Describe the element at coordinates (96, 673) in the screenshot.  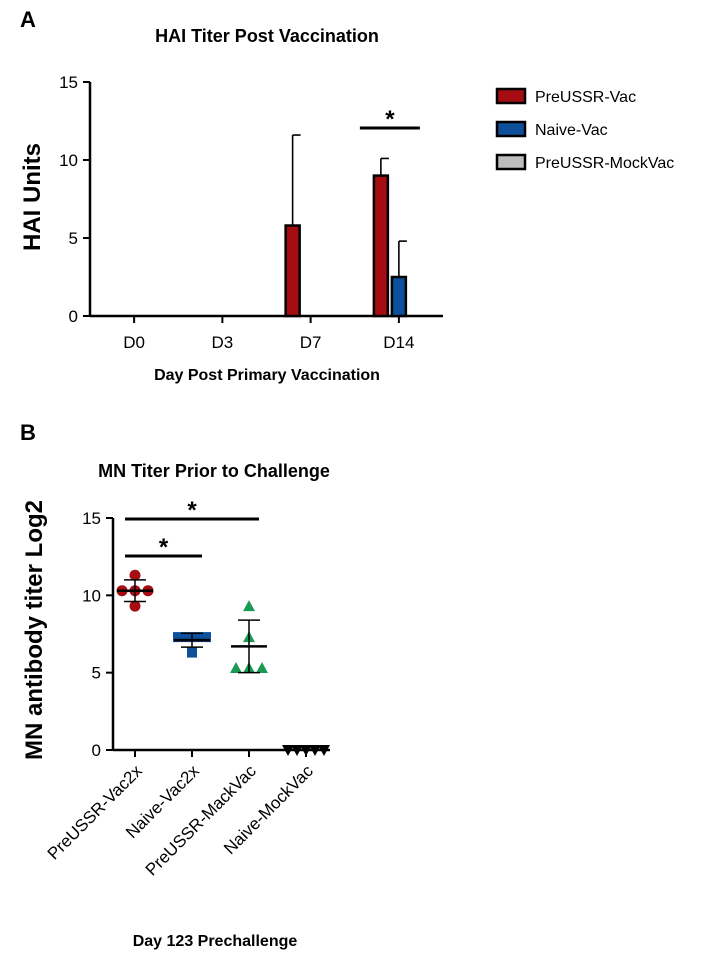
I see `panel-b-y-tick-label: 5` at that location.